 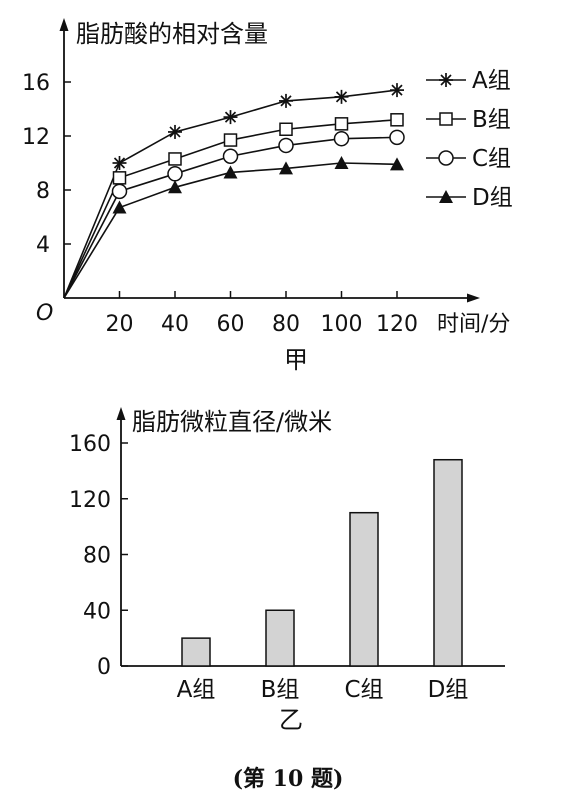 I want to click on y-tick-label: 120, so click(x=90, y=500).